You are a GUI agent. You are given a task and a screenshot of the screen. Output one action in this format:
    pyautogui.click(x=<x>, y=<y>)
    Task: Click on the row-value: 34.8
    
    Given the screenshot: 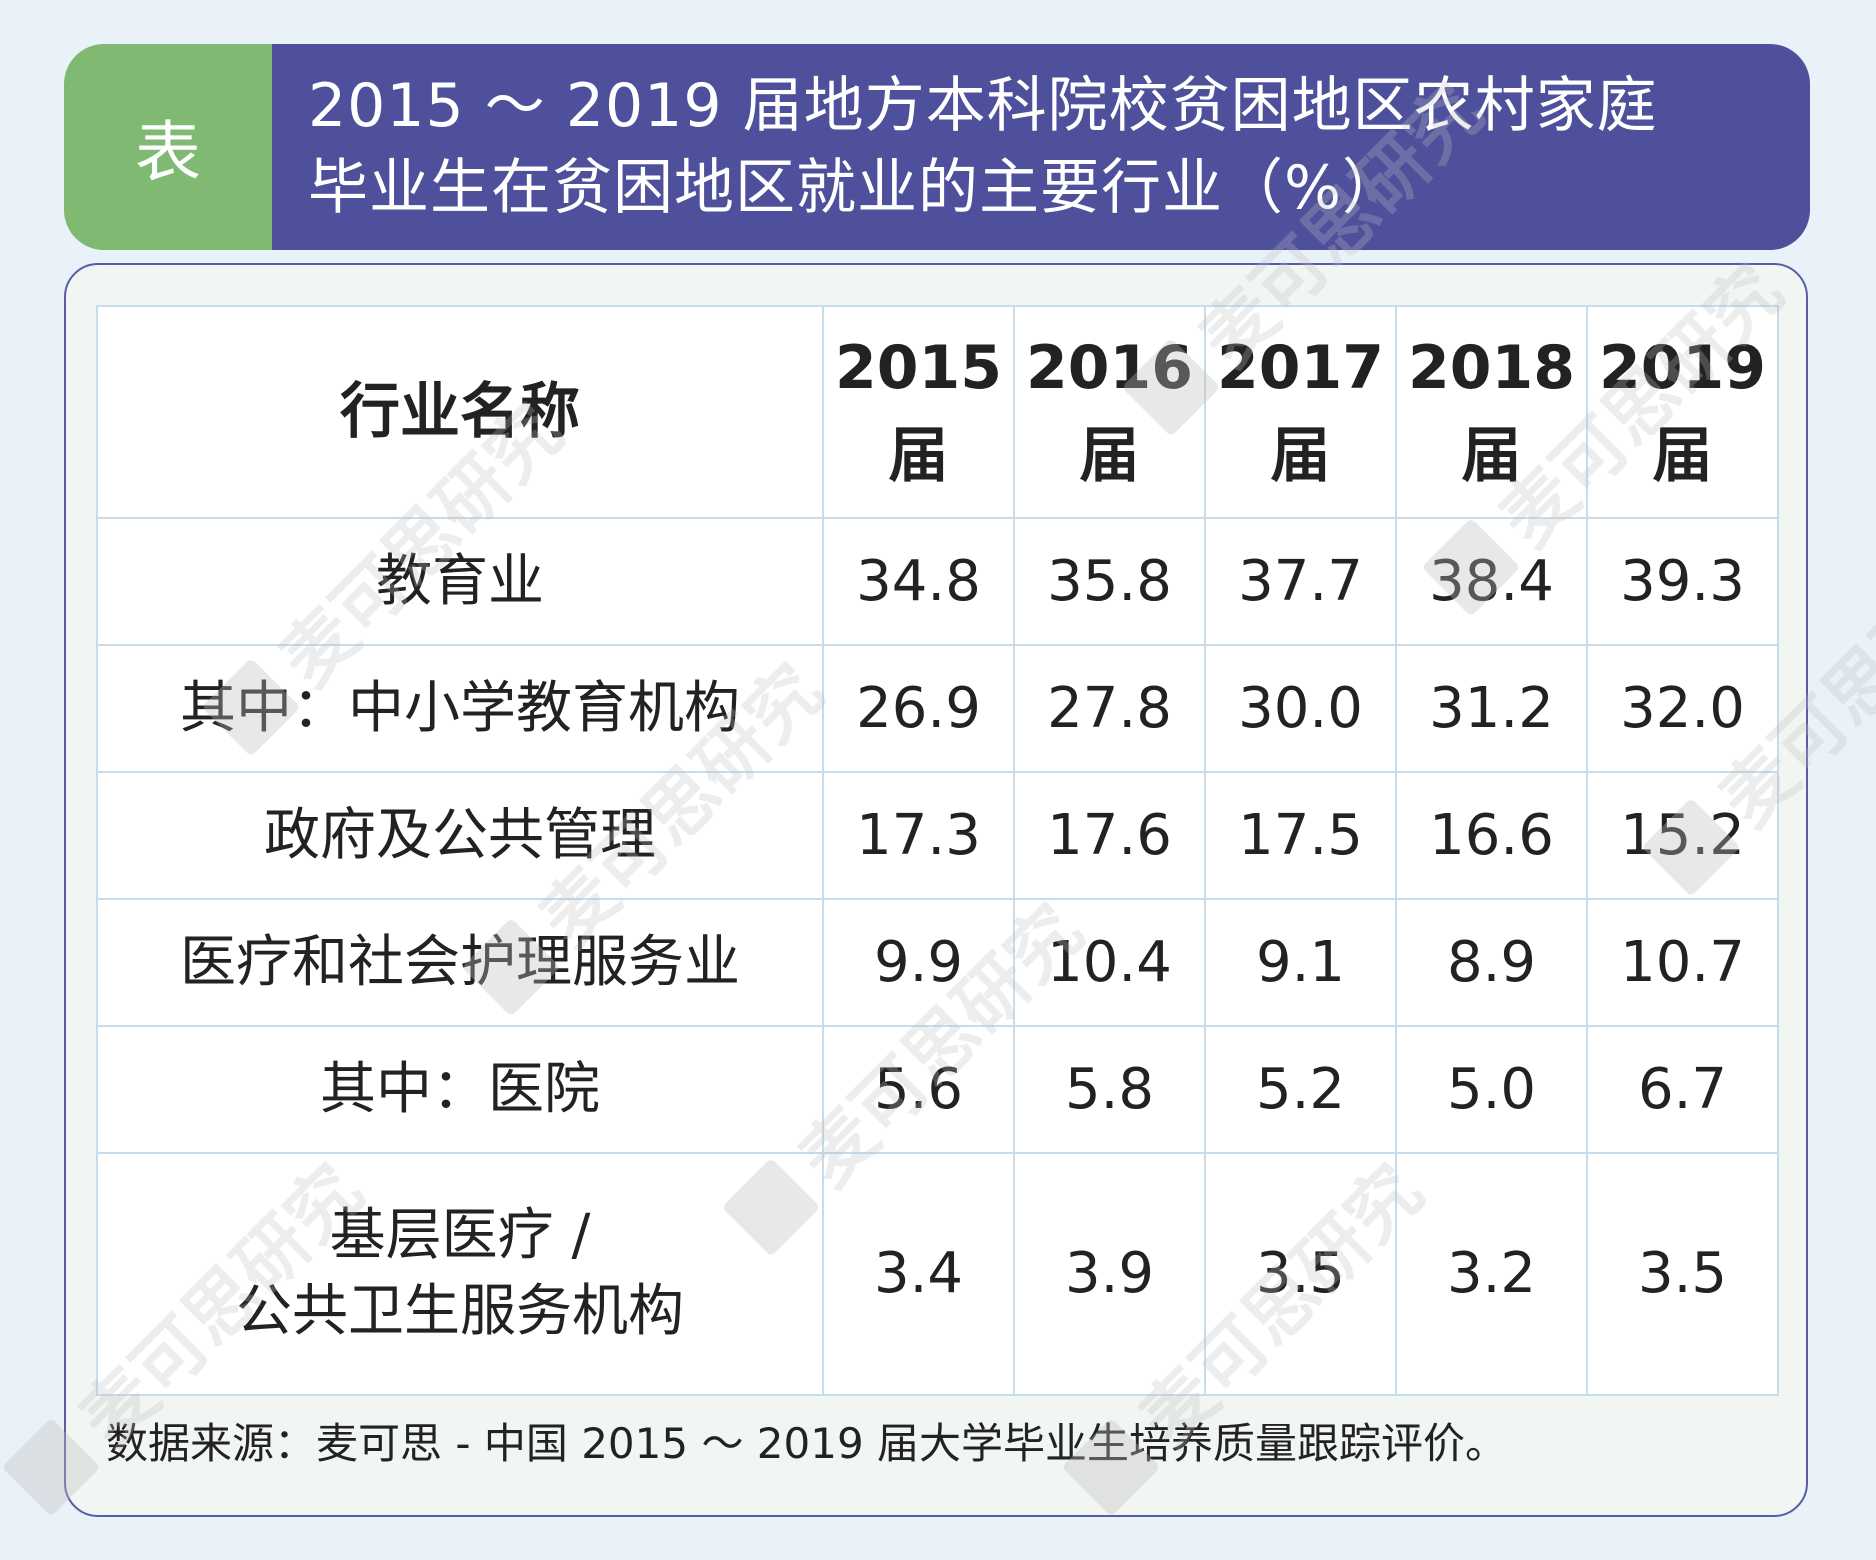 What is the action you would take?
    pyautogui.click(x=918, y=581)
    